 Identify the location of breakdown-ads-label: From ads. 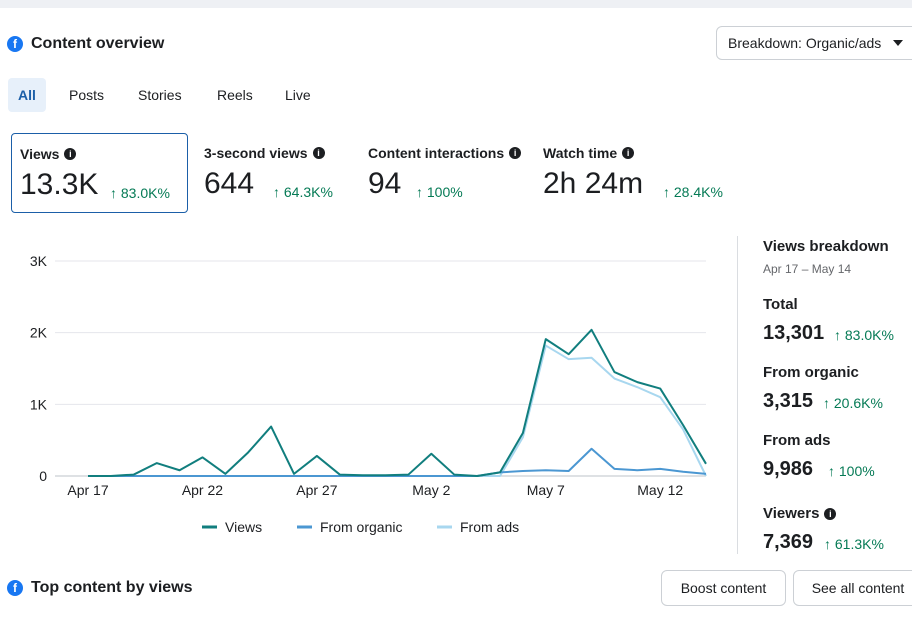
(797, 440).